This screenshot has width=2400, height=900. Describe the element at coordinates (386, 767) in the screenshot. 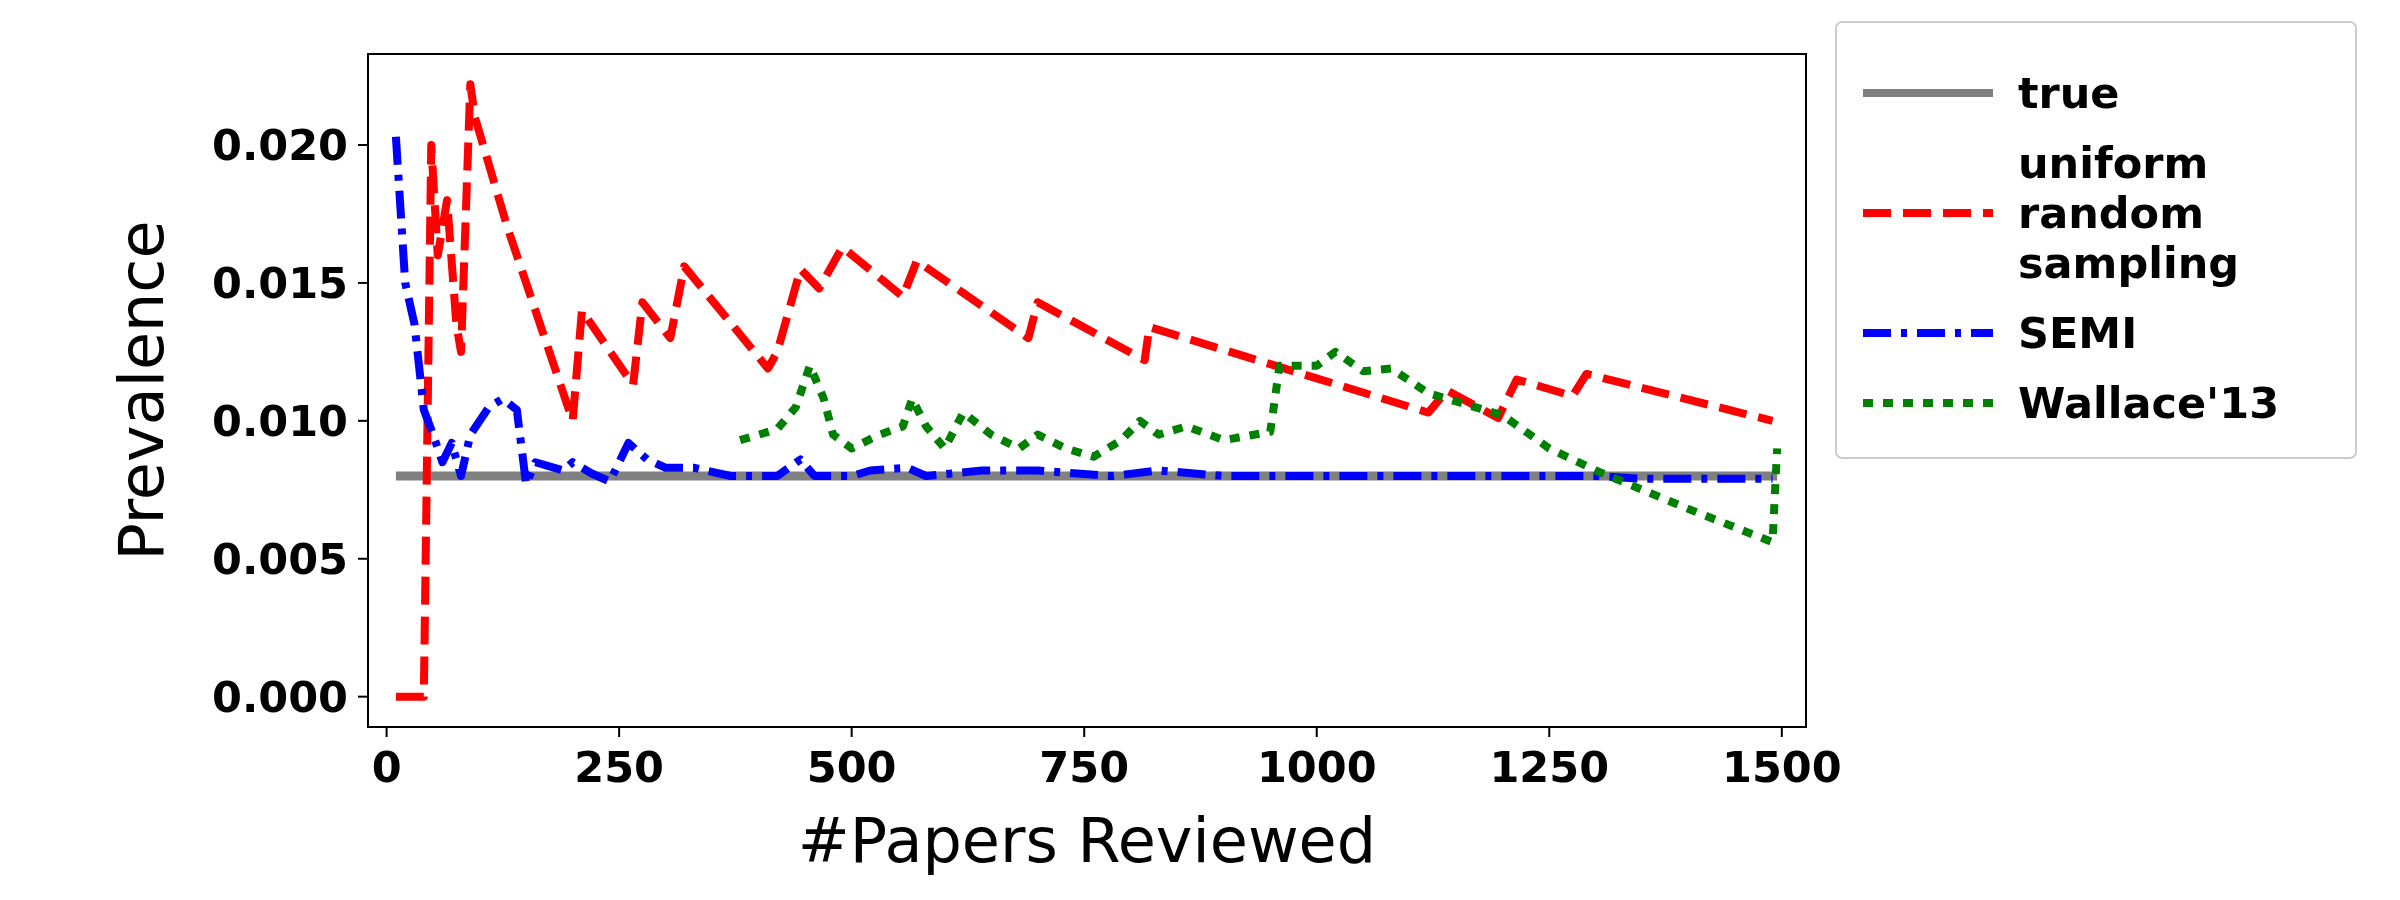

I see `x-tick-label: 0` at that location.